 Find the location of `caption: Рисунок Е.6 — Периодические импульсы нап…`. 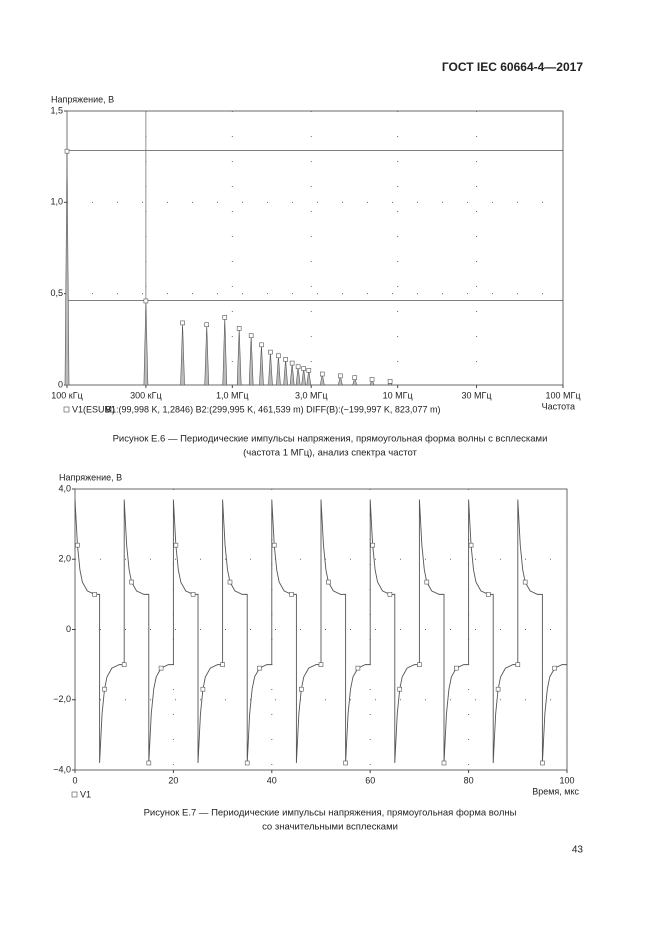

caption: Рисунок Е.6 — Периодические импульсы нап… is located at coordinates (330, 439).